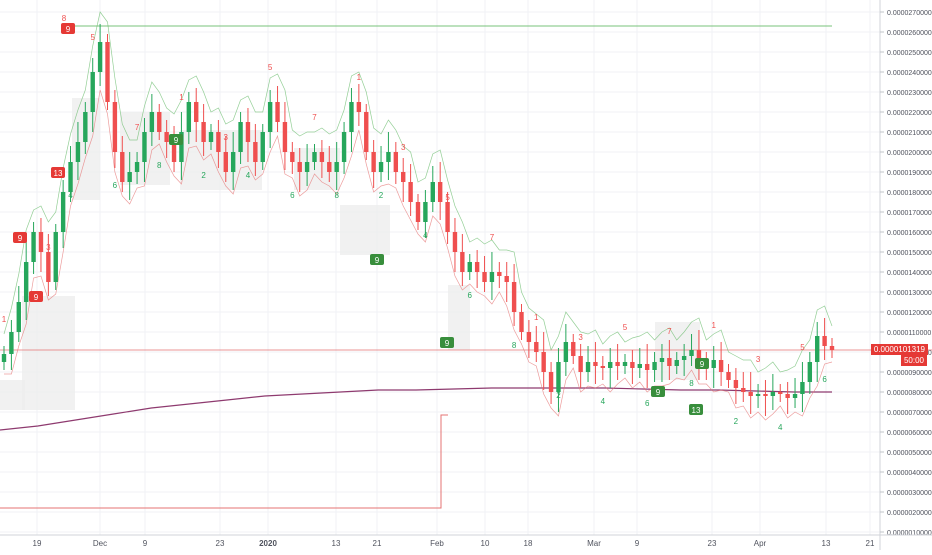  Describe the element at coordinates (909, 333) in the screenshot. I see `y-tick-label: 0.0000110000` at that location.